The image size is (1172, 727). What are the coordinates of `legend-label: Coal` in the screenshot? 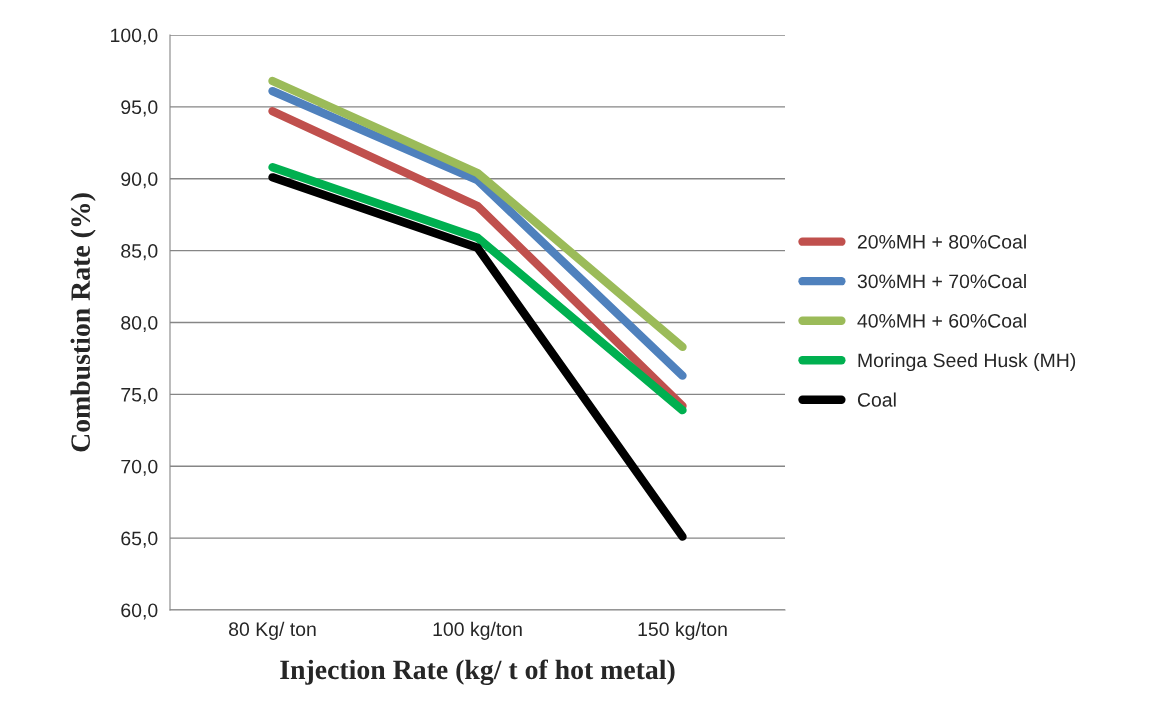 It's located at (876, 399).